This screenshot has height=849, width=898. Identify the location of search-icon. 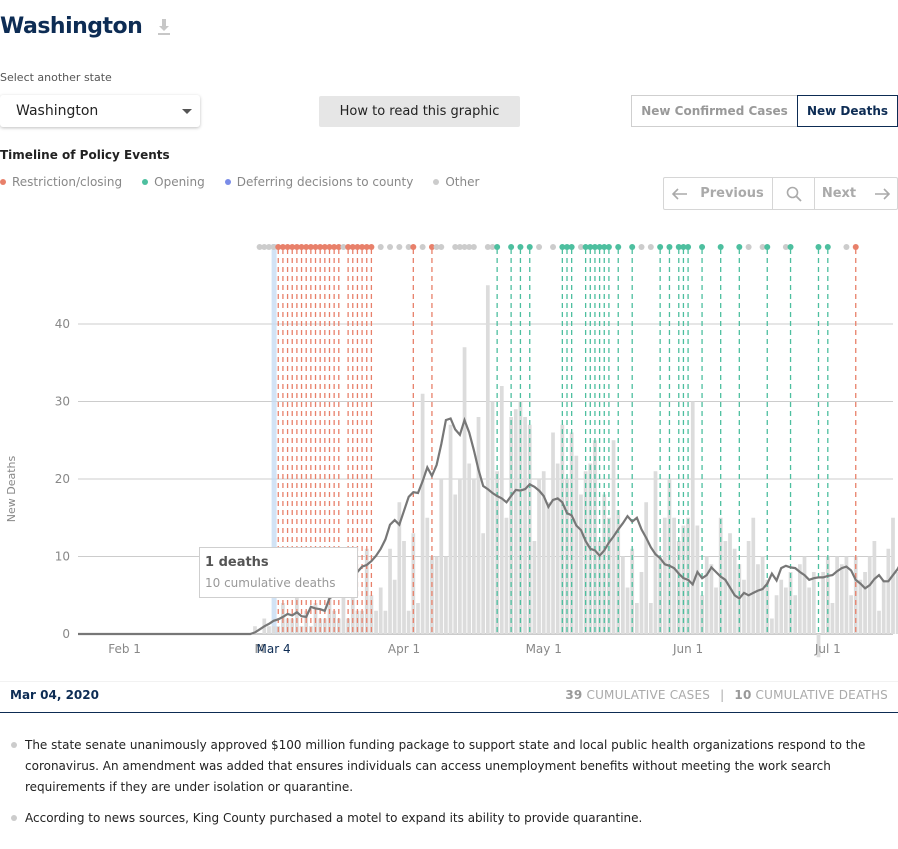
(794, 194).